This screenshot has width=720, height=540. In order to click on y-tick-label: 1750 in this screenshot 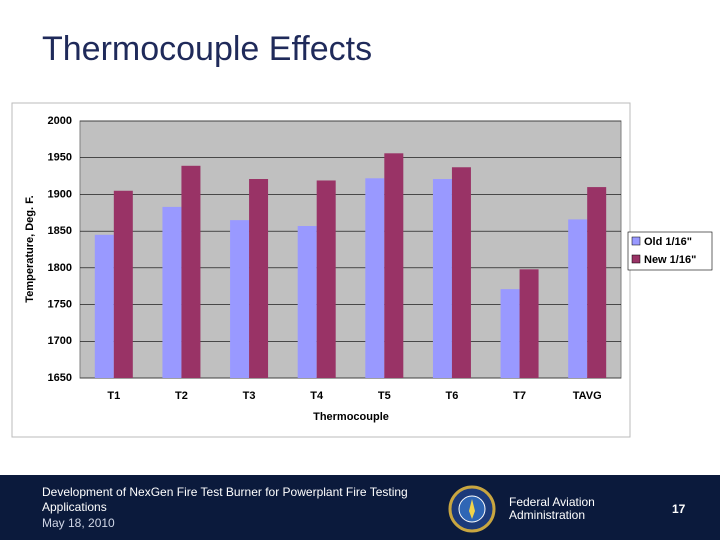, I will do `click(60, 304)`.